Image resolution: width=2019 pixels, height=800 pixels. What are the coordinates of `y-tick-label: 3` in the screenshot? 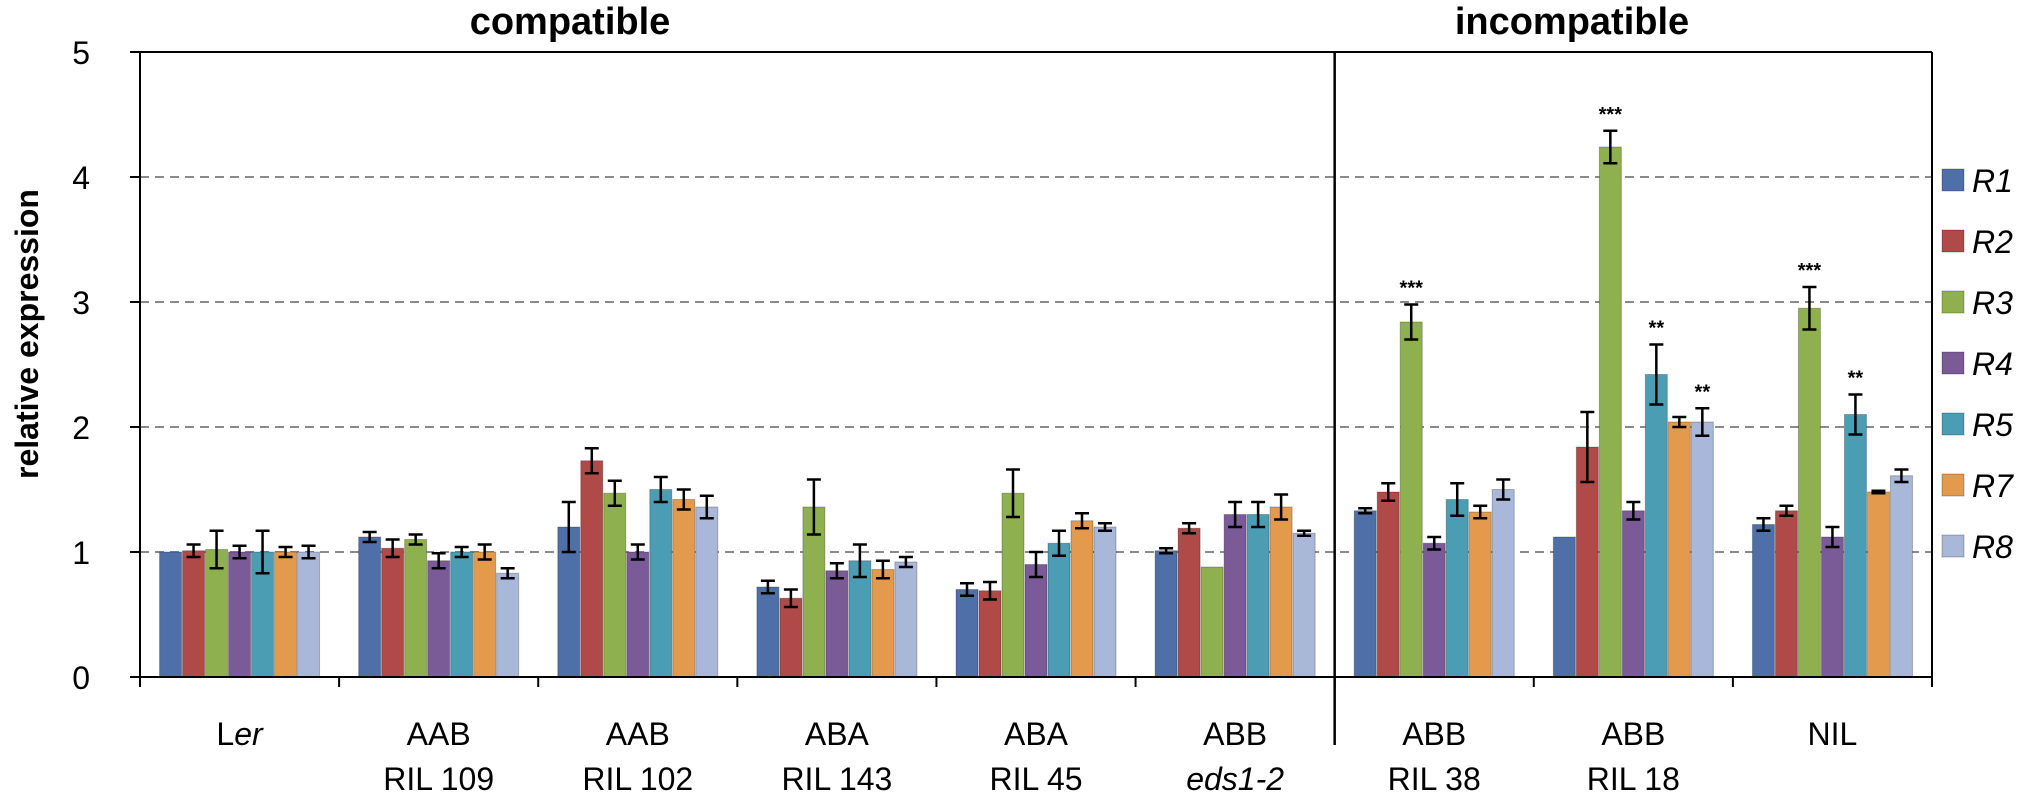 It's located at (81, 303).